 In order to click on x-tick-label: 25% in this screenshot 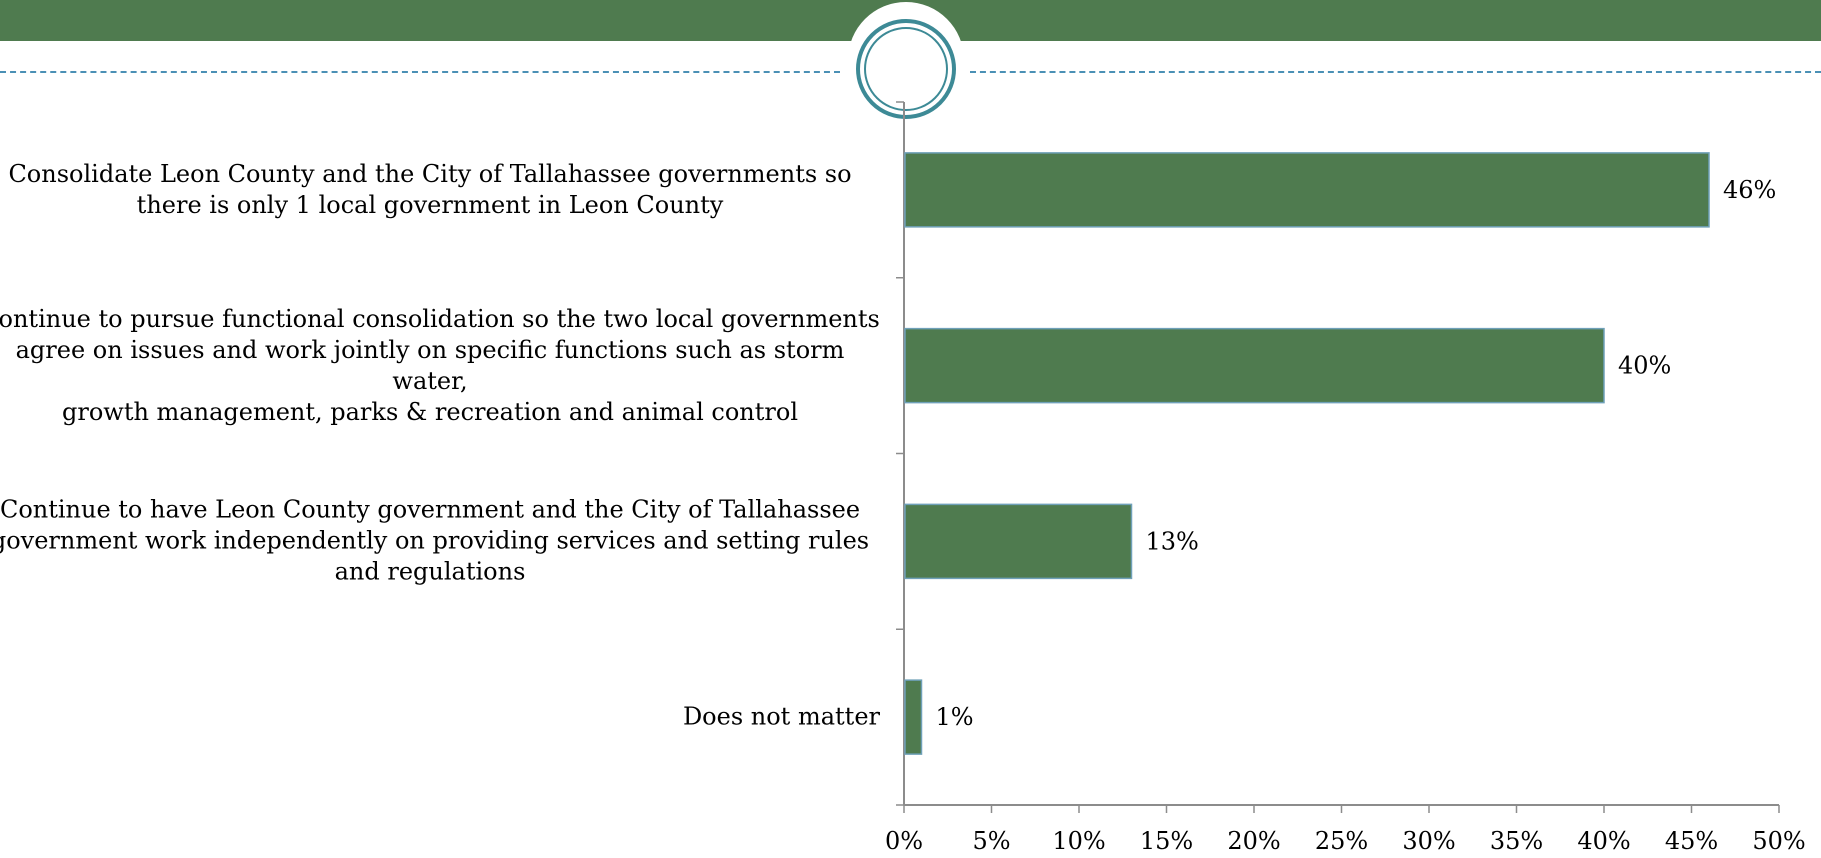, I will do `click(1341, 841)`.